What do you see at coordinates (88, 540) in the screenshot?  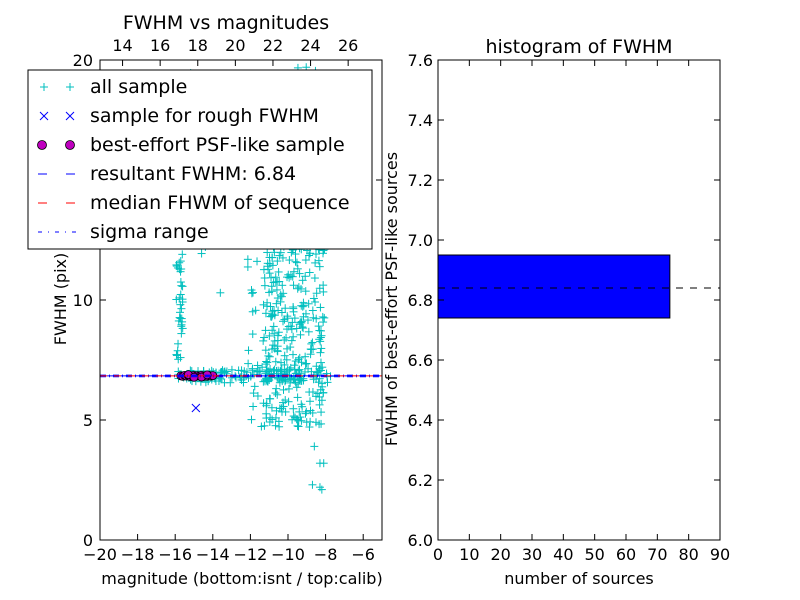 I see `y-tick-label: 0` at bounding box center [88, 540].